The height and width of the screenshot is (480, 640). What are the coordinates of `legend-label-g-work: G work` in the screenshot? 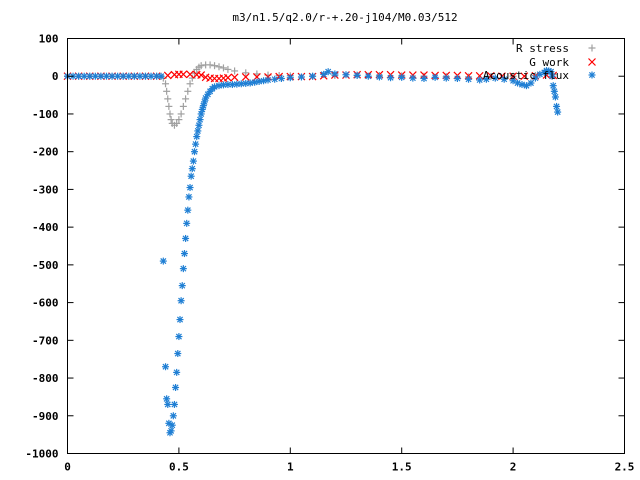 It's located at (549, 62).